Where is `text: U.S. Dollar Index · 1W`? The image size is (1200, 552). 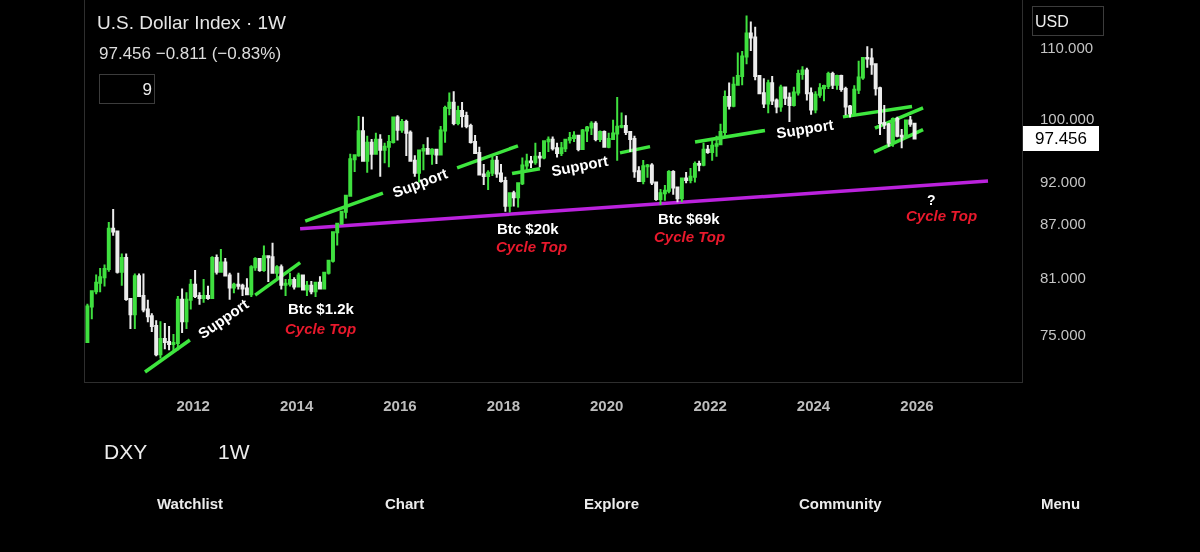 text: U.S. Dollar Index · 1W is located at coordinates (192, 22).